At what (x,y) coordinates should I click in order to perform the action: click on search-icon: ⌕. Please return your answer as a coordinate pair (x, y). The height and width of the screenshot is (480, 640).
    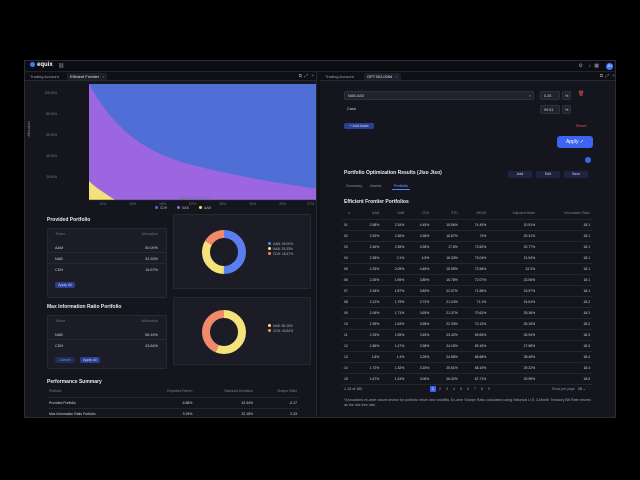
    Looking at the image, I should click on (529, 96).